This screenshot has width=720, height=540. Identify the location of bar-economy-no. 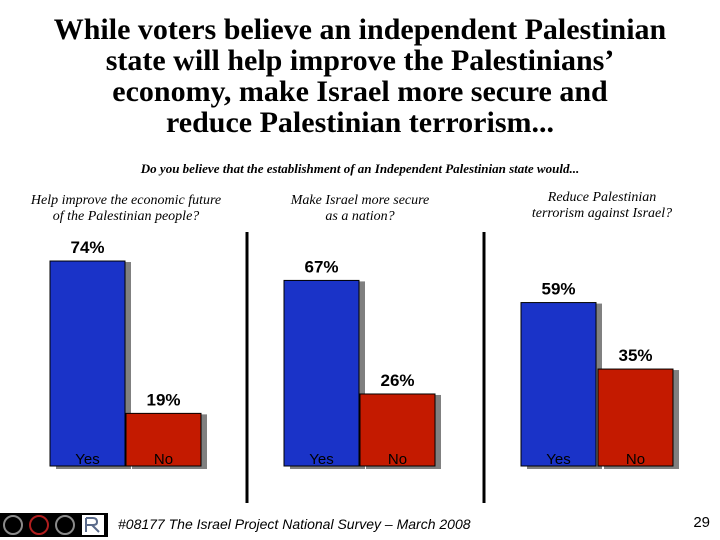
(163, 439).